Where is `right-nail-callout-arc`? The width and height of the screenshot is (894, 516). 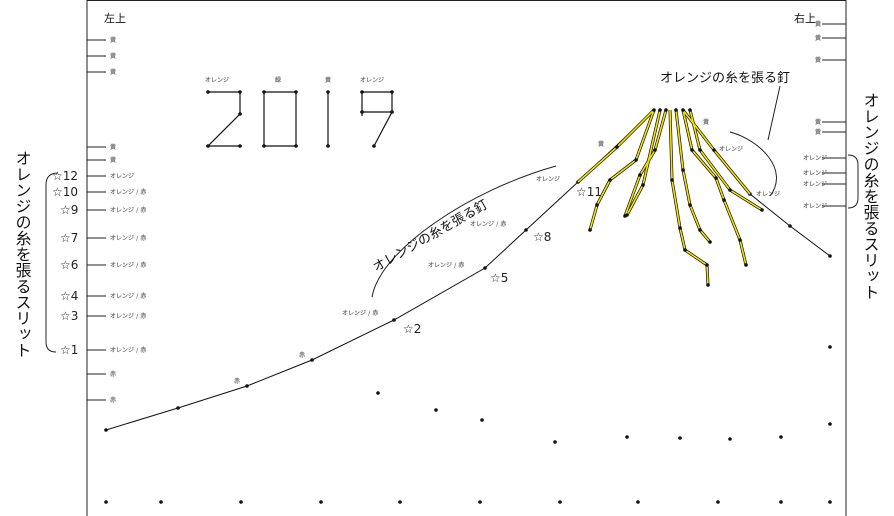 right-nail-callout-arc is located at coordinates (753, 164).